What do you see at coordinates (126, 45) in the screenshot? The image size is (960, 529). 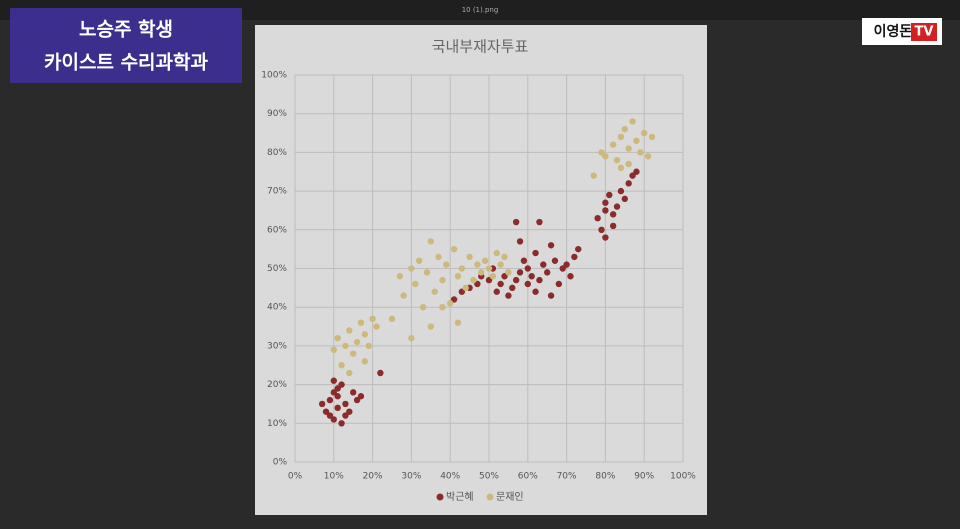 I see `overlay-box` at bounding box center [126, 45].